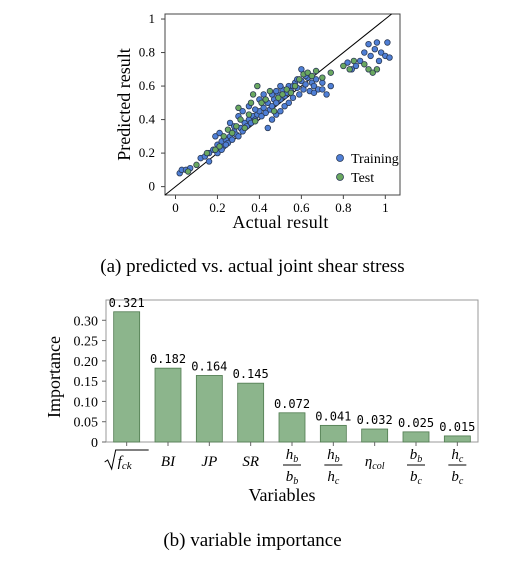 The width and height of the screenshot is (505, 563). Describe the element at coordinates (375, 420) in the screenshot. I see `bar-value-label: 0.032` at that location.